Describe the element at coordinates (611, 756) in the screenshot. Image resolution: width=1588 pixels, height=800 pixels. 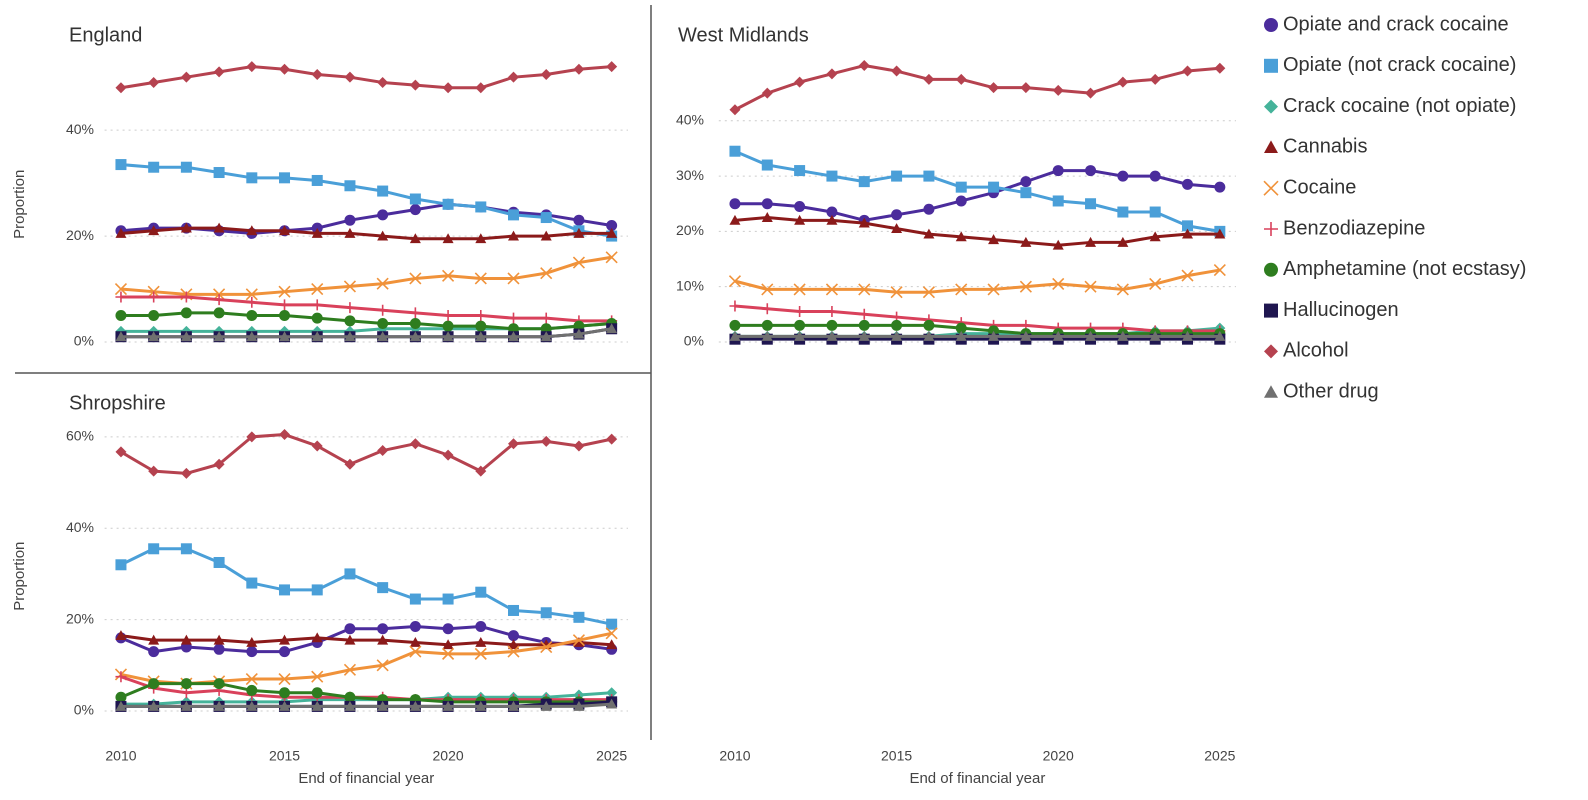
I see `x-tick-label: 2025` at that location.